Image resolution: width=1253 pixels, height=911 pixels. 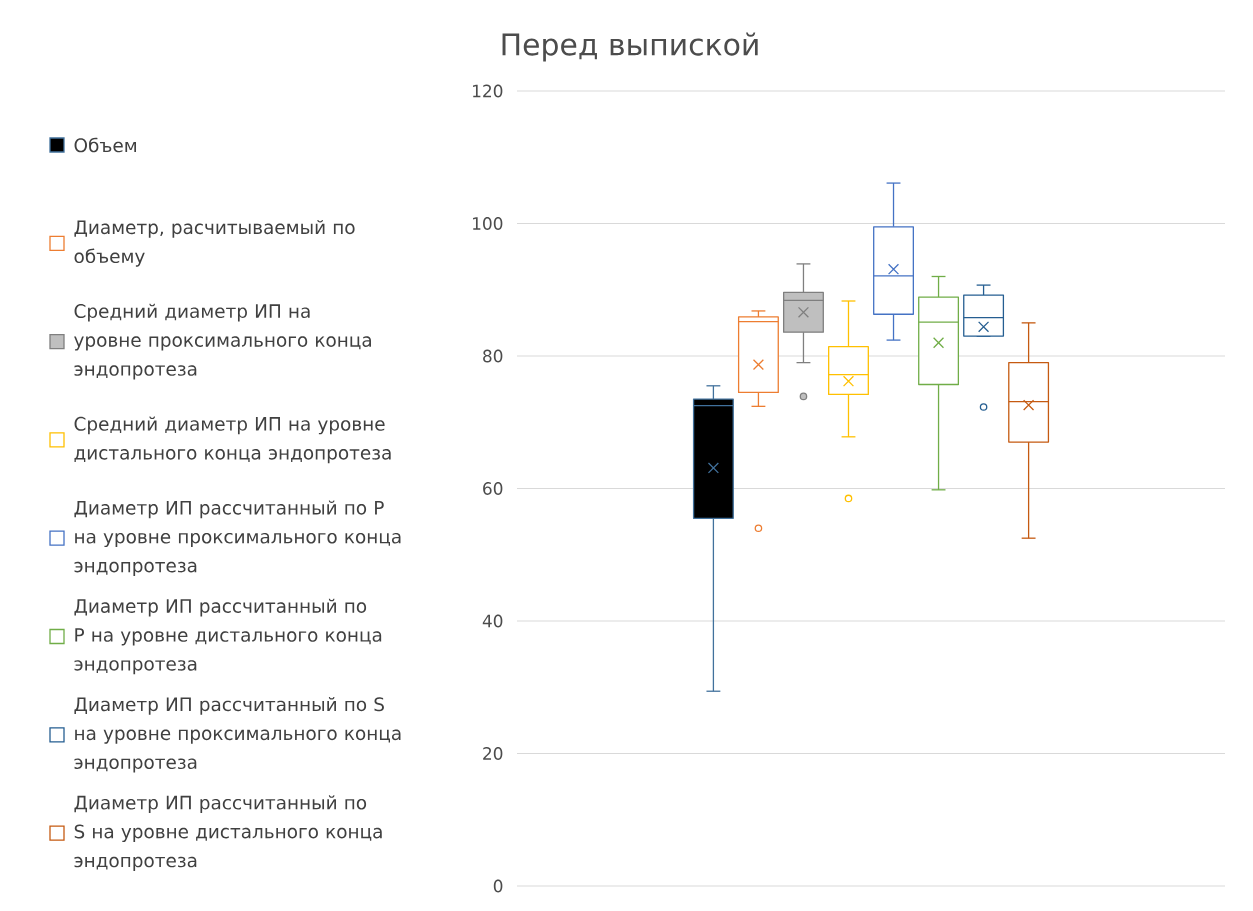 What do you see at coordinates (228, 636) in the screenshot?
I see `legend-label: Диаметр ИП рассчитанный по P на уровне дистального конца эндопротеза` at bounding box center [228, 636].